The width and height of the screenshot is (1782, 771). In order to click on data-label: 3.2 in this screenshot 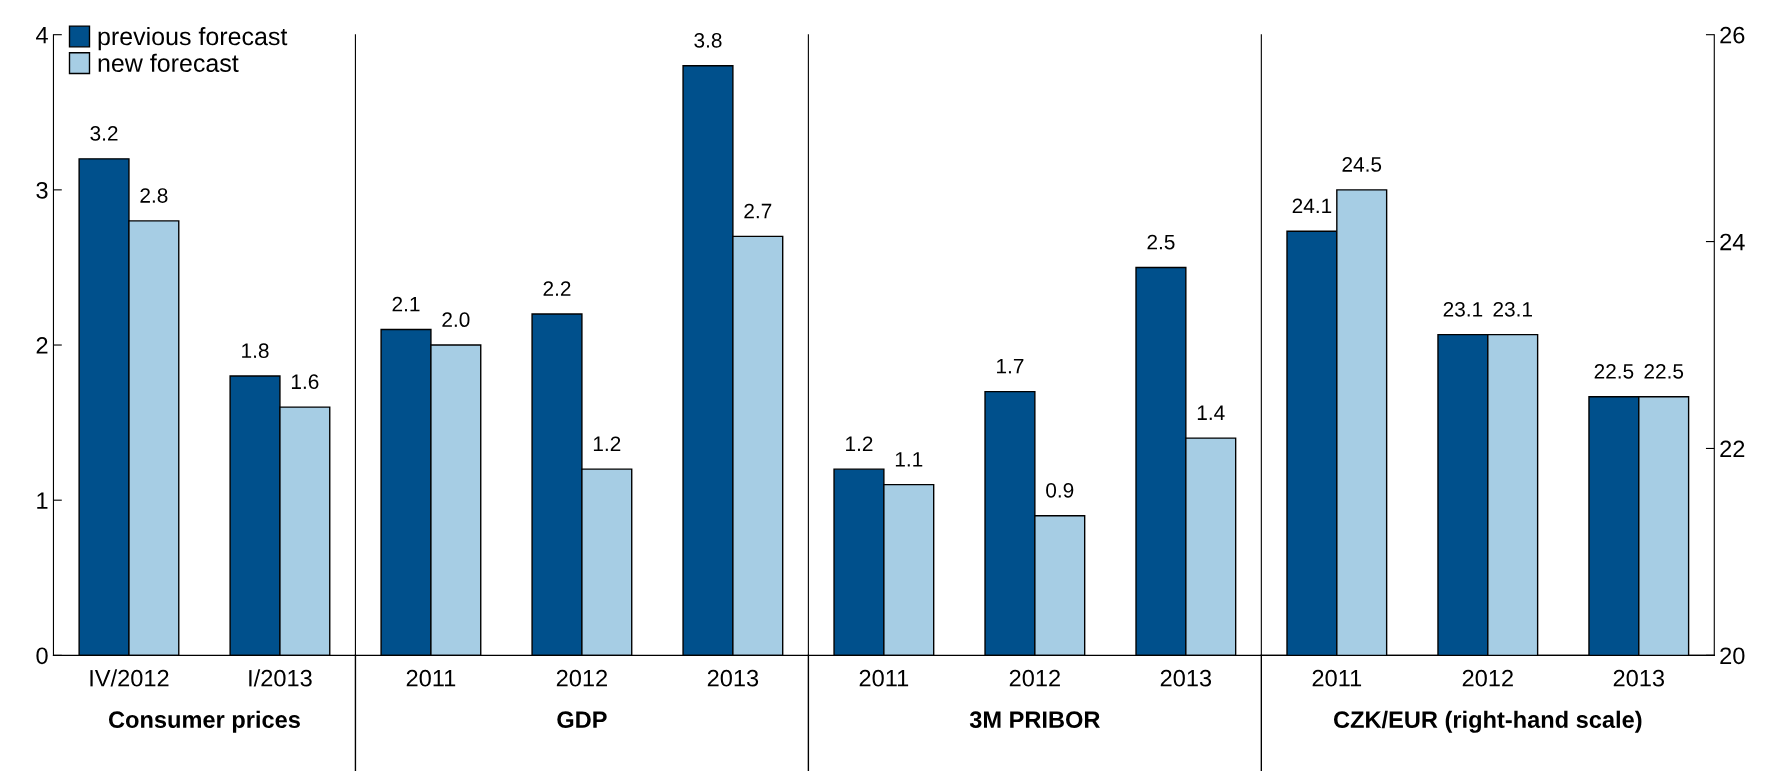, I will do `click(104, 133)`.